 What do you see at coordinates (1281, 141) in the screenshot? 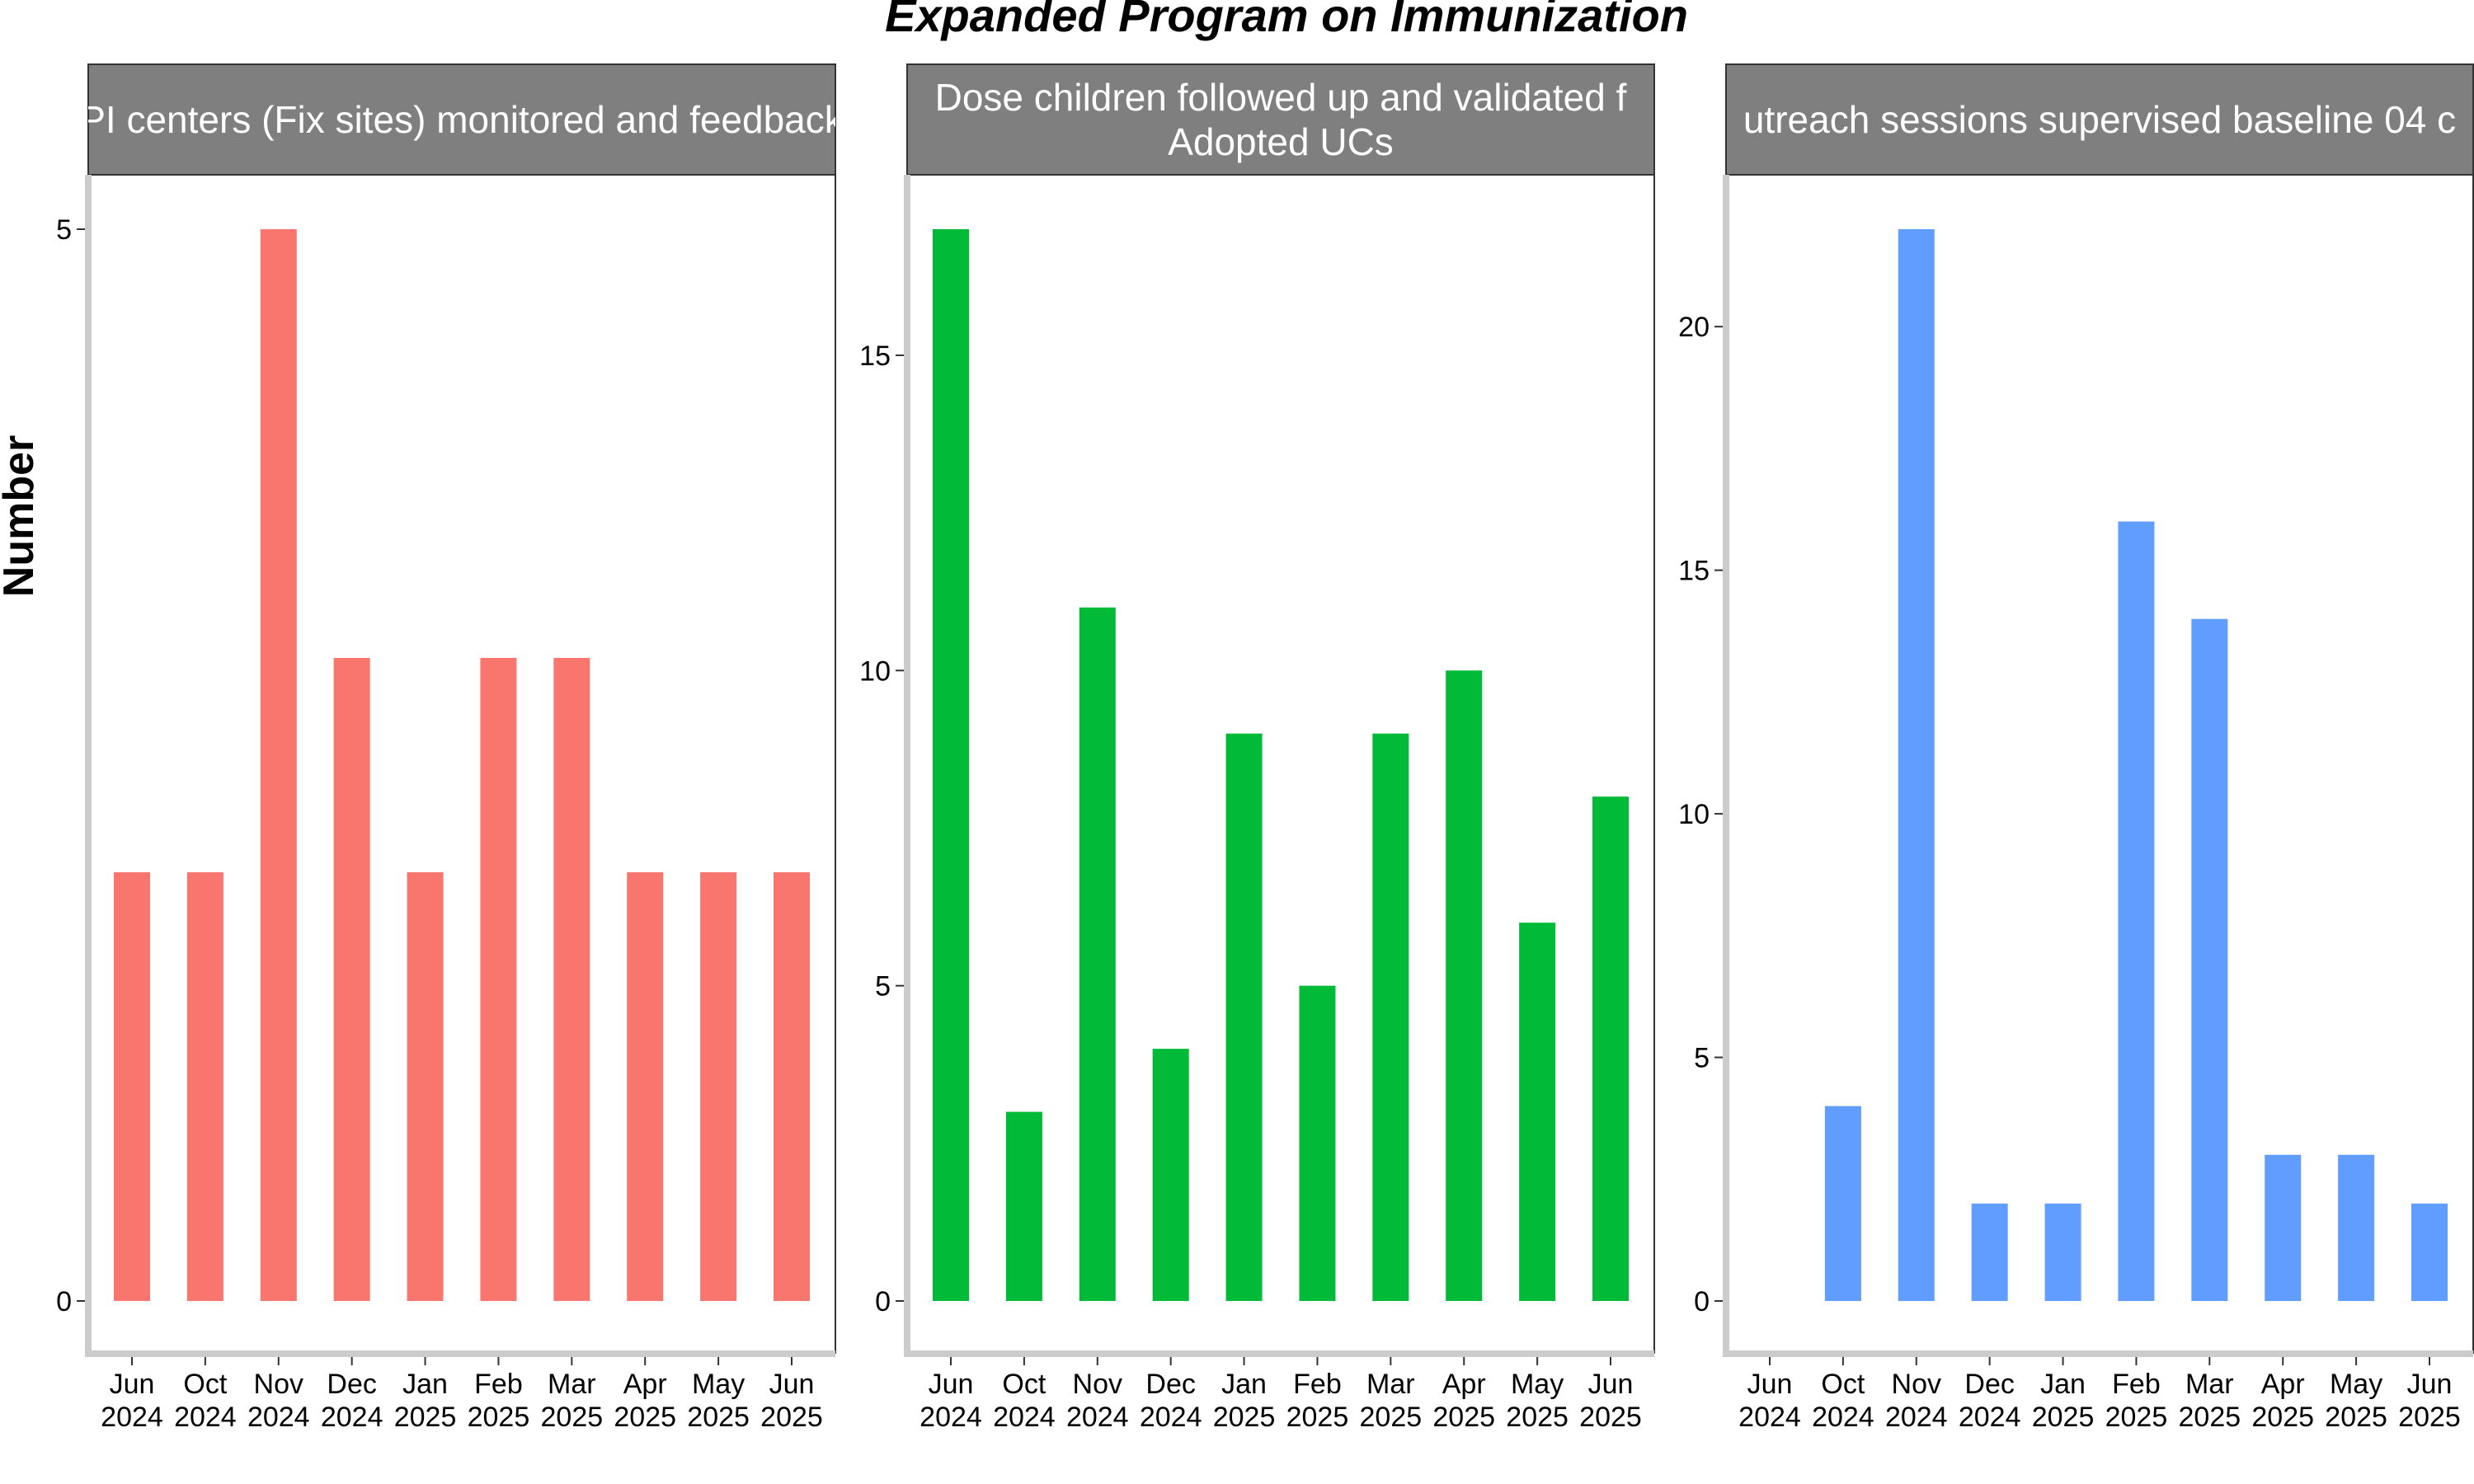
I see `facet-strip-title: Adopted UCs` at bounding box center [1281, 141].